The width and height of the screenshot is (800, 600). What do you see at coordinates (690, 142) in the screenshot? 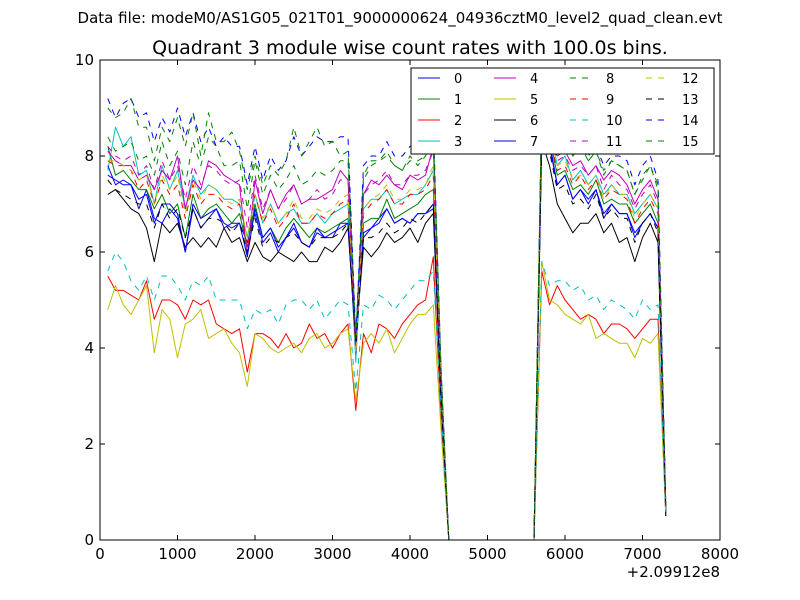
I see `legend-label-15: 15` at bounding box center [690, 142].